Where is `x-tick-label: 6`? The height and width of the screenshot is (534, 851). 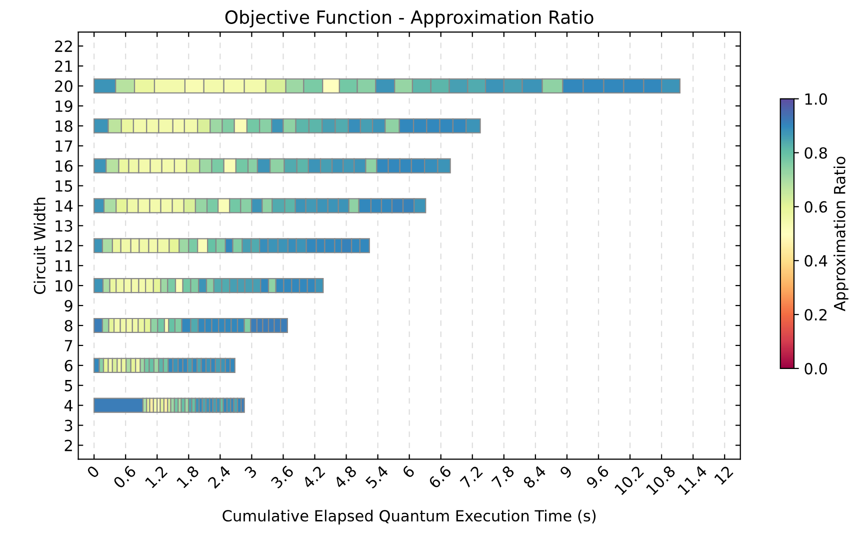
x-tick-label: 6 is located at coordinates (409, 471).